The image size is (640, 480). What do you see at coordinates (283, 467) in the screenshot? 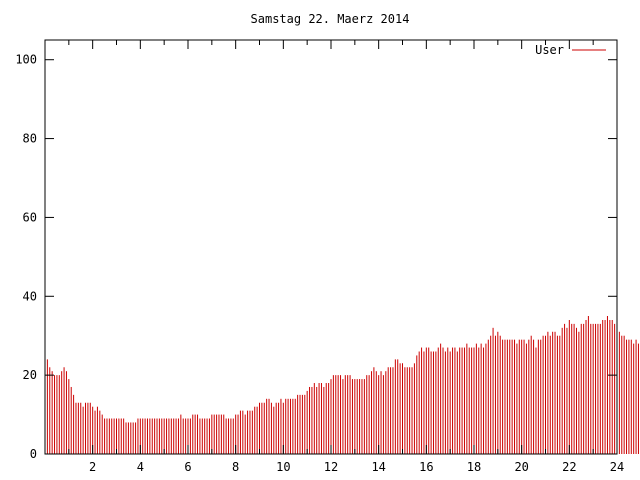
I see `x-tick-label: 10` at bounding box center [283, 467].